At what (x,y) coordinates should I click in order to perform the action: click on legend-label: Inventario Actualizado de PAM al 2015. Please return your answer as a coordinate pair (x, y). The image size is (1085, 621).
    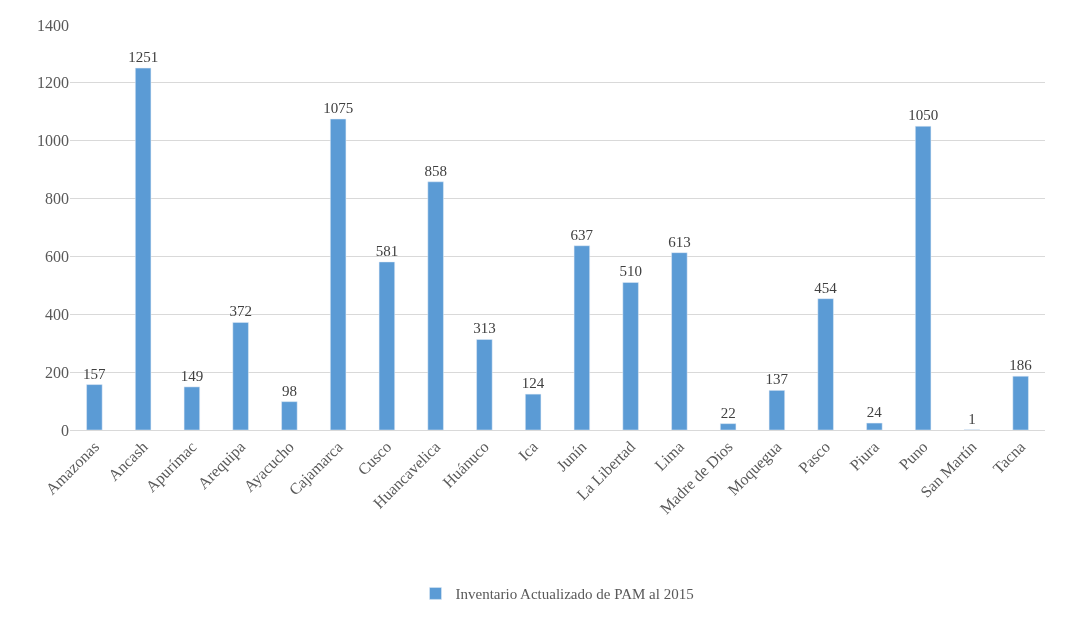
    Looking at the image, I should click on (574, 594).